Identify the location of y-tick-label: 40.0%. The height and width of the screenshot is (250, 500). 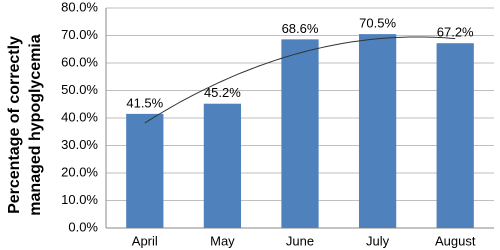
(79, 116).